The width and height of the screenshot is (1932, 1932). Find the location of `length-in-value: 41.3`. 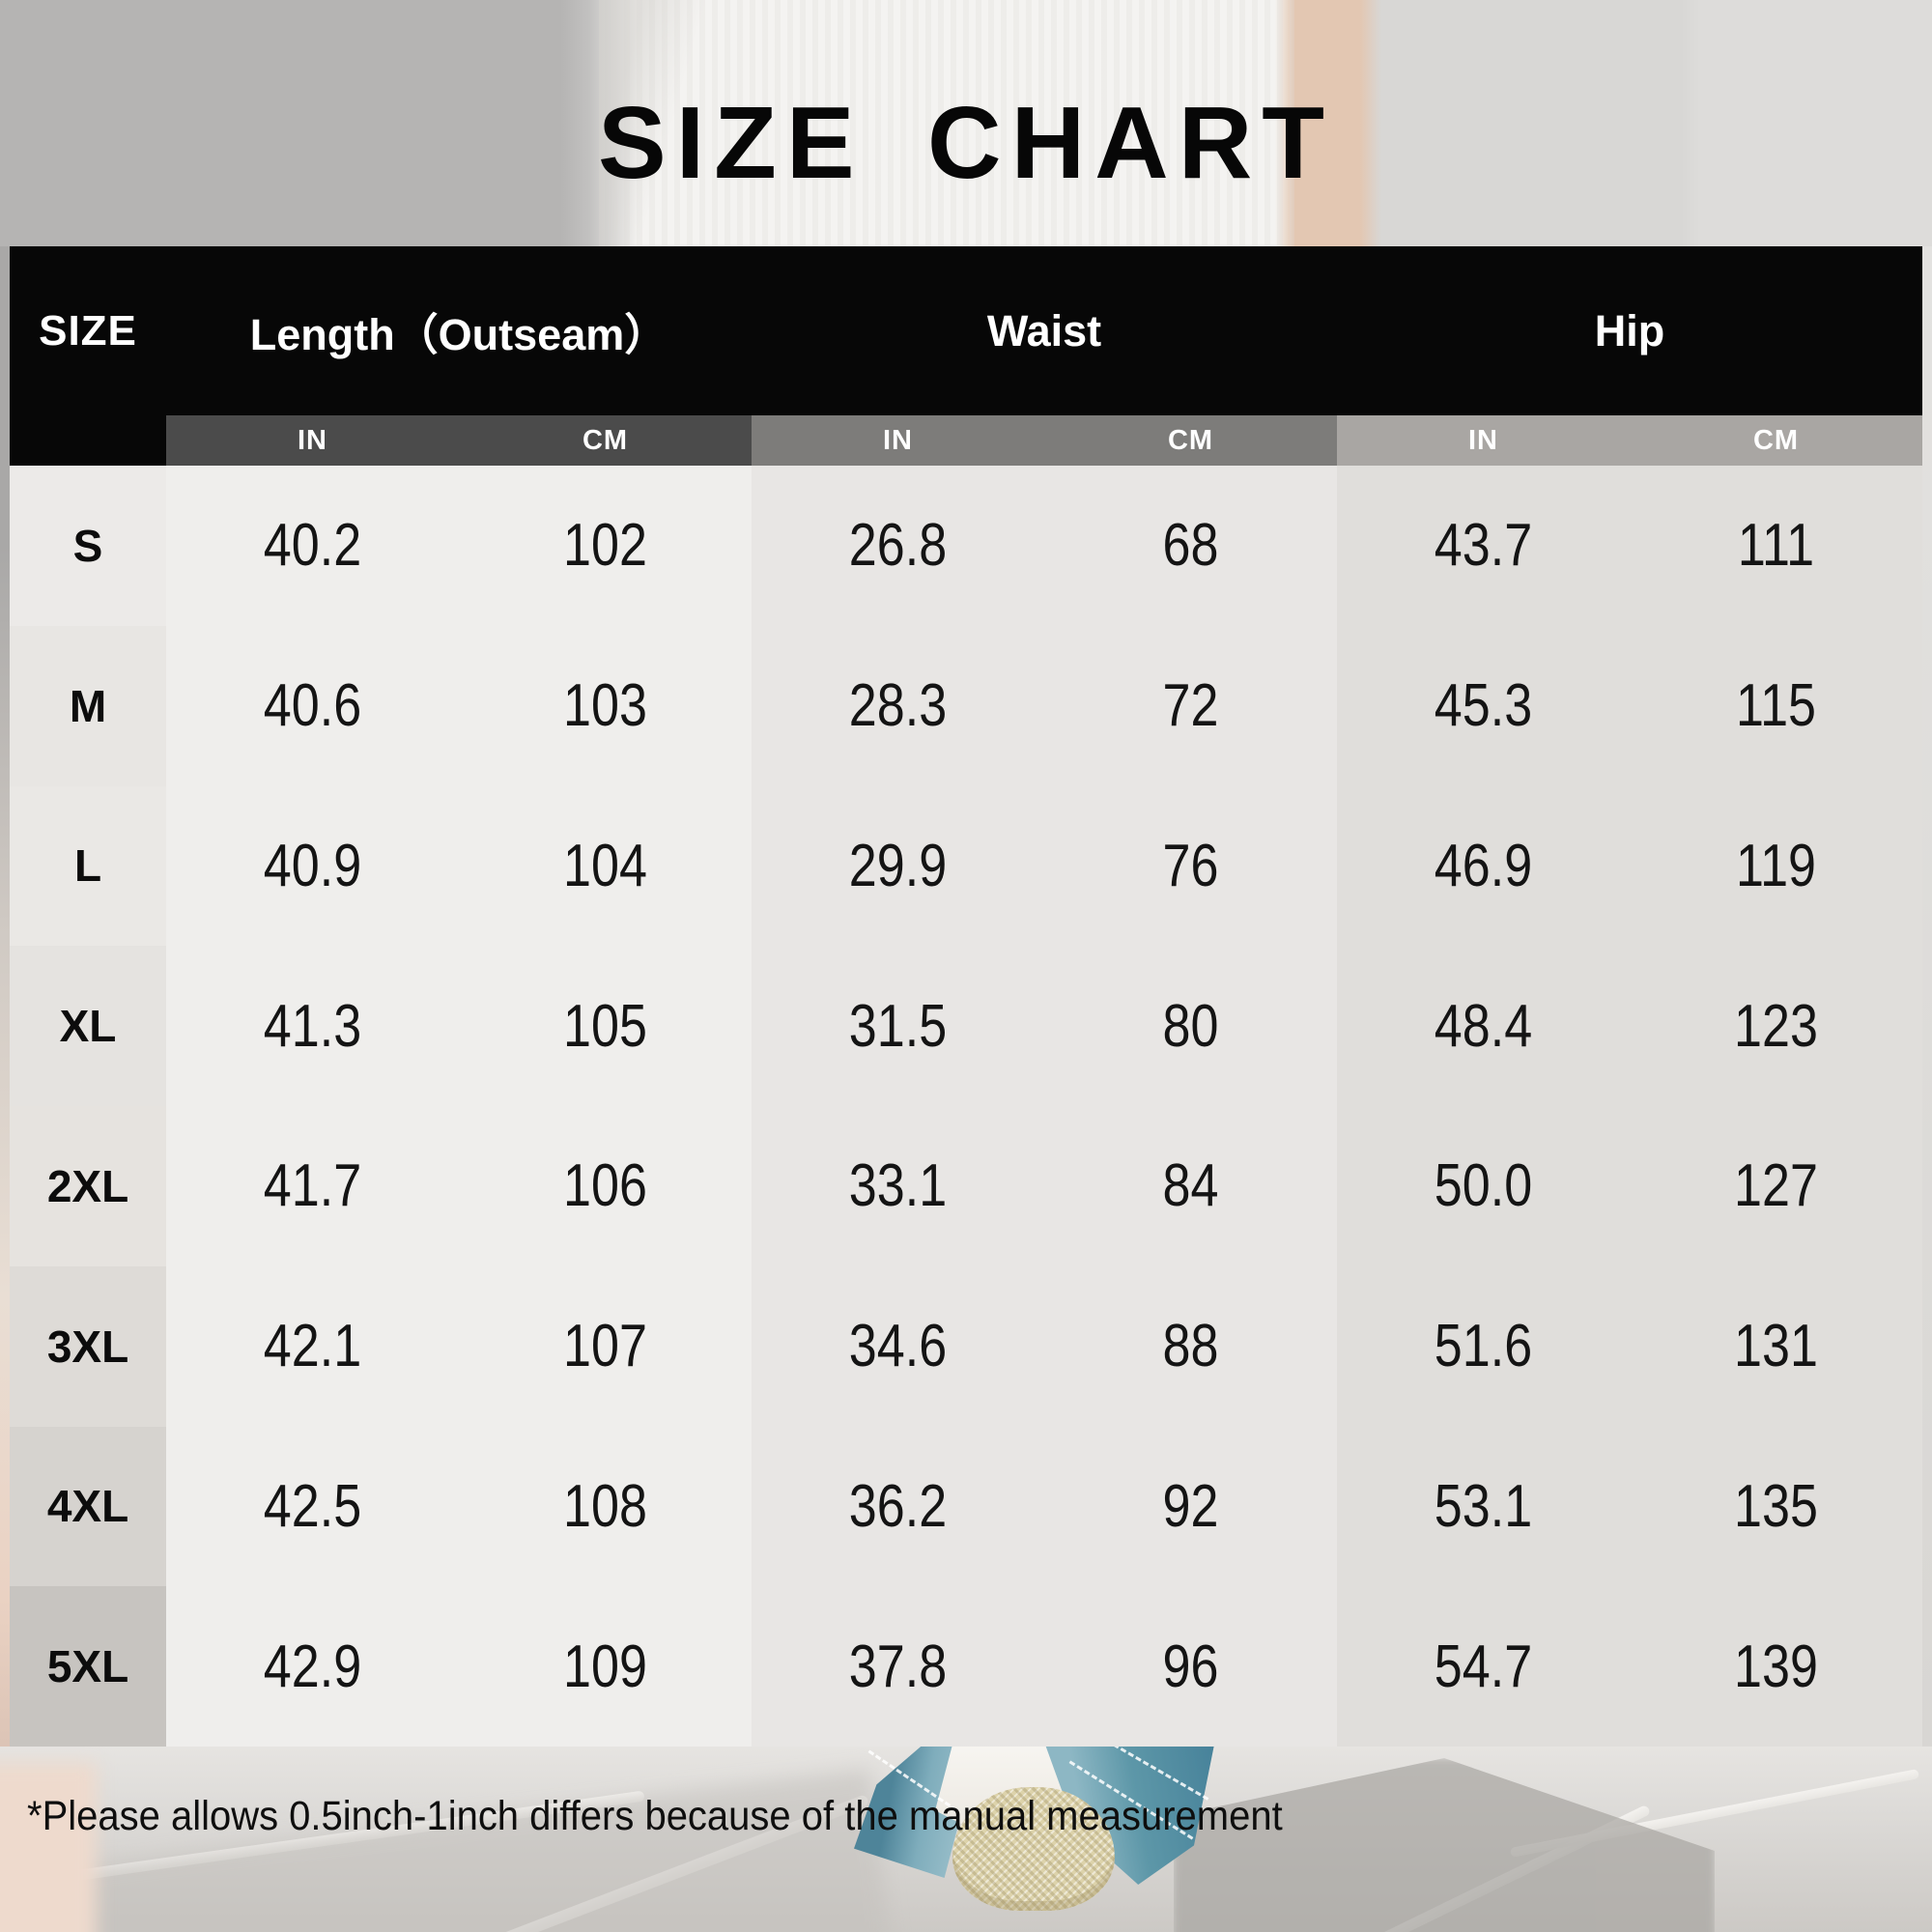

length-in-value: 41.3 is located at coordinates (312, 1026).